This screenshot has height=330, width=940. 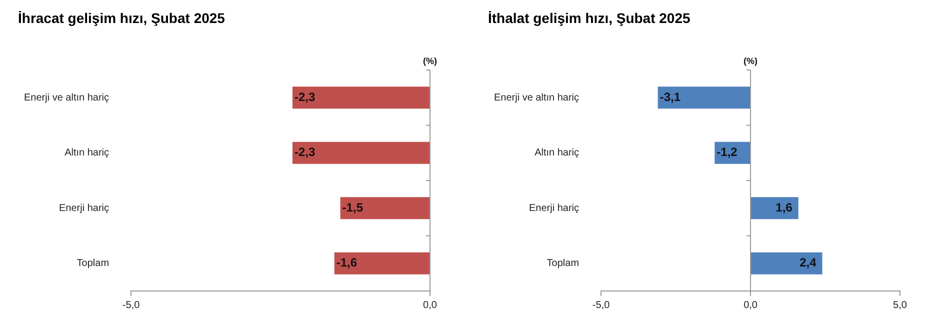 I want to click on chart-title: İhracat gelişim hızı, Şubat 2025, so click(x=121, y=18).